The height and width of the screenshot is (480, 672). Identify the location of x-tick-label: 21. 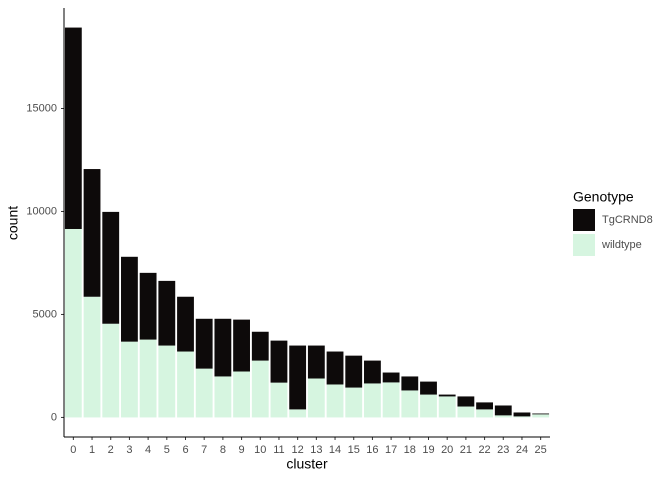
(466, 450).